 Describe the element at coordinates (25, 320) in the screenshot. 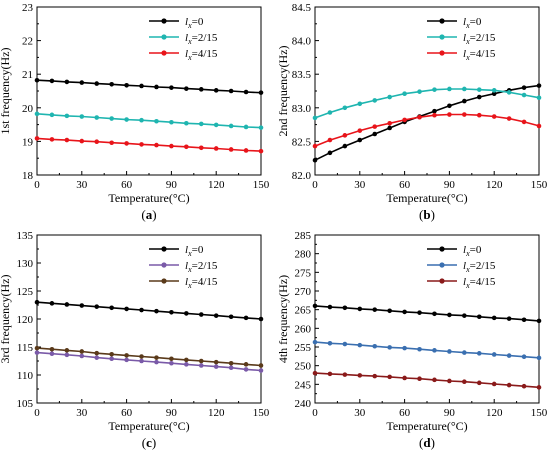

I see `y-tick-label: 120` at that location.